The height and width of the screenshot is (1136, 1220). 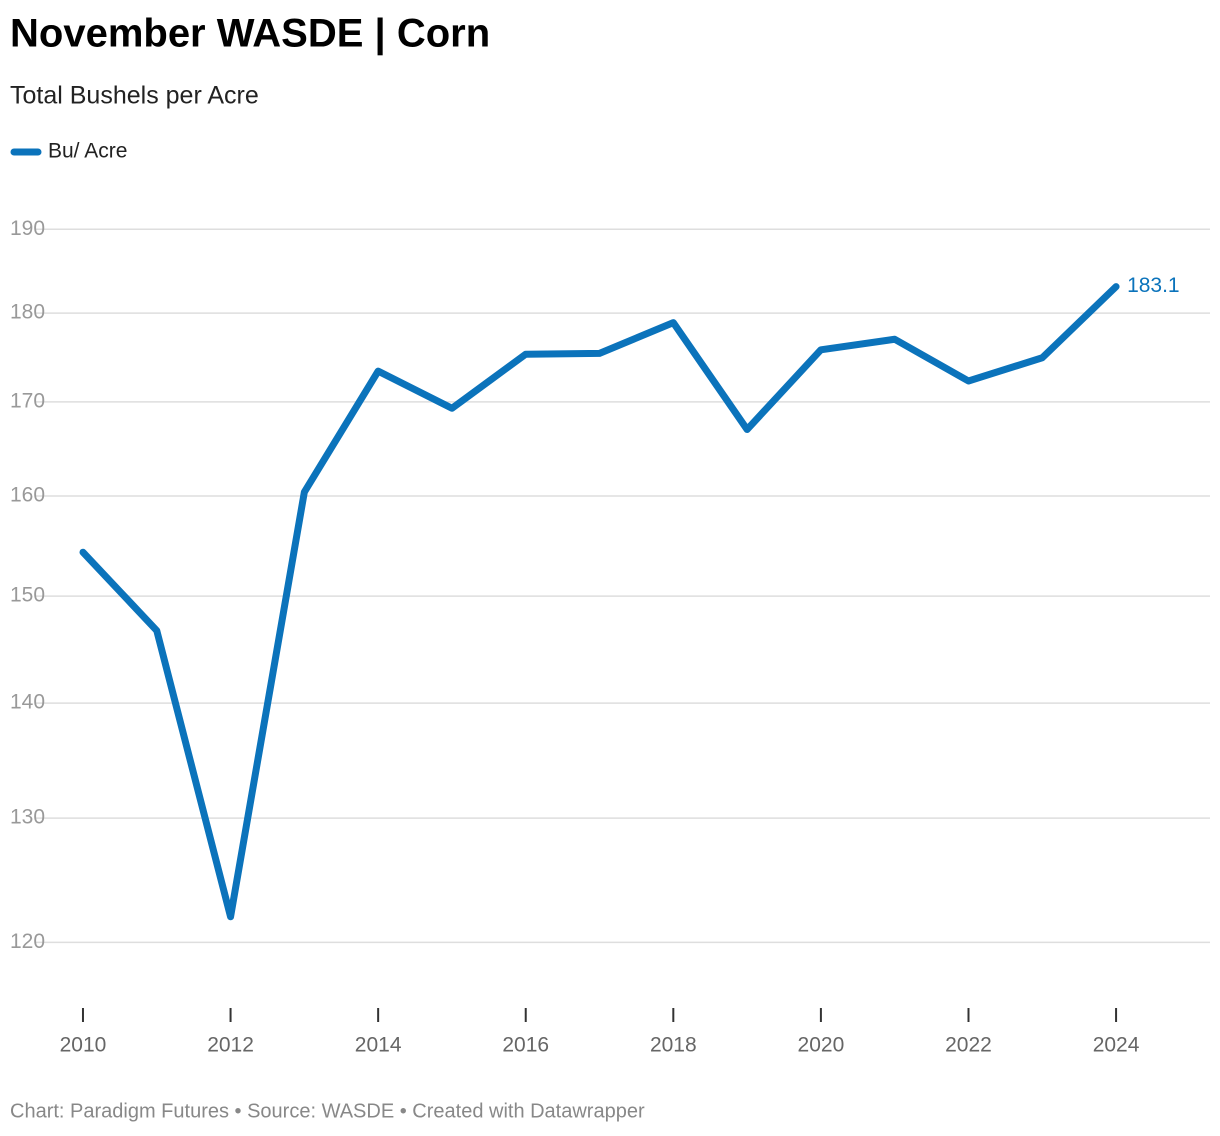 What do you see at coordinates (230, 1045) in the screenshot?
I see `x-tick-label: 2012` at bounding box center [230, 1045].